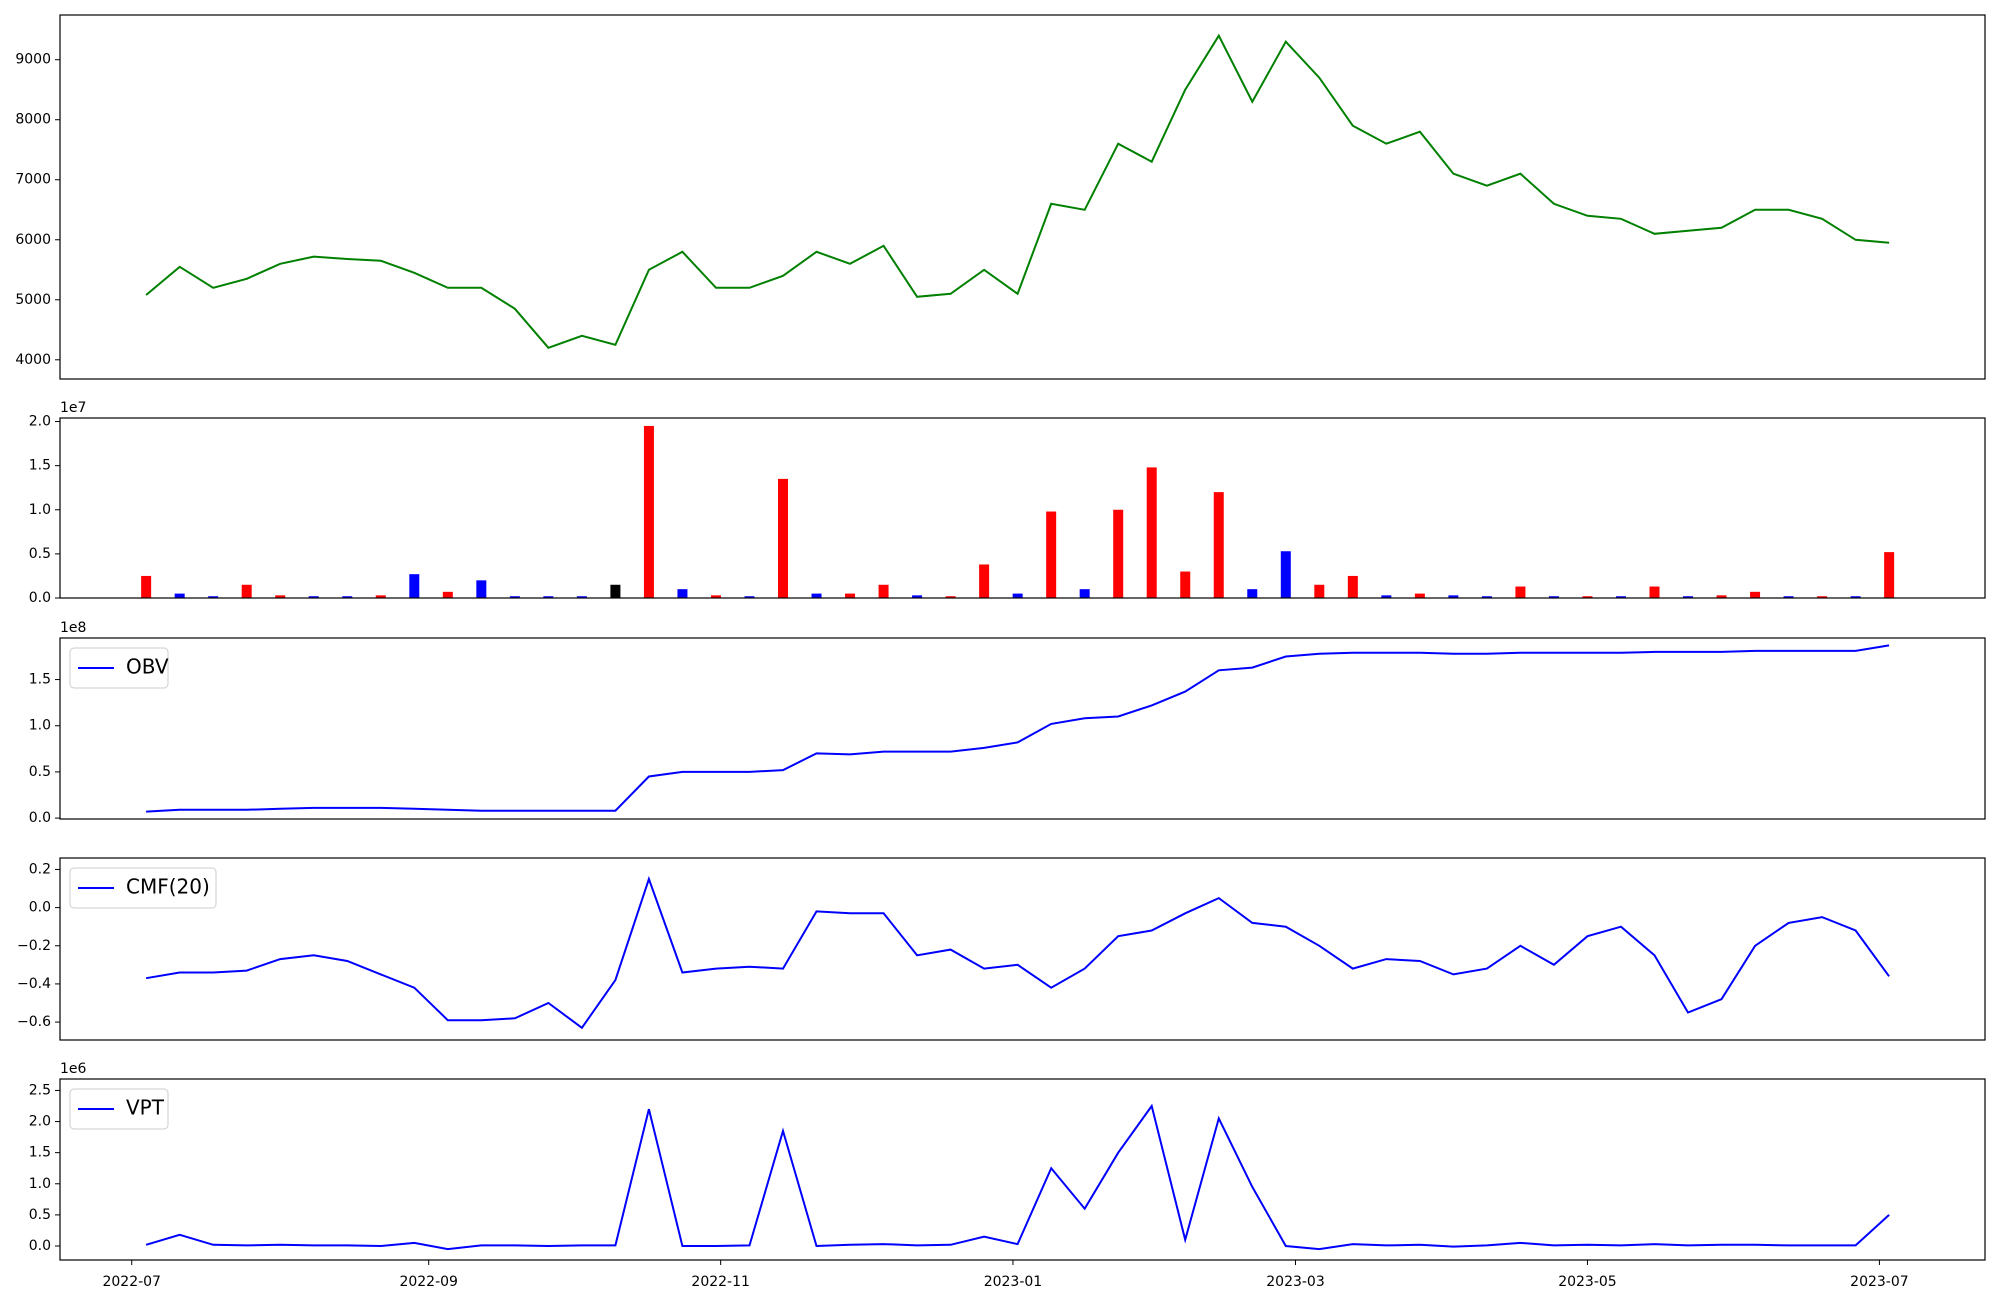 This screenshot has height=1300, width=2000. Describe the element at coordinates (40, 1090) in the screenshot. I see `y-tick-label: 2.5` at that location.